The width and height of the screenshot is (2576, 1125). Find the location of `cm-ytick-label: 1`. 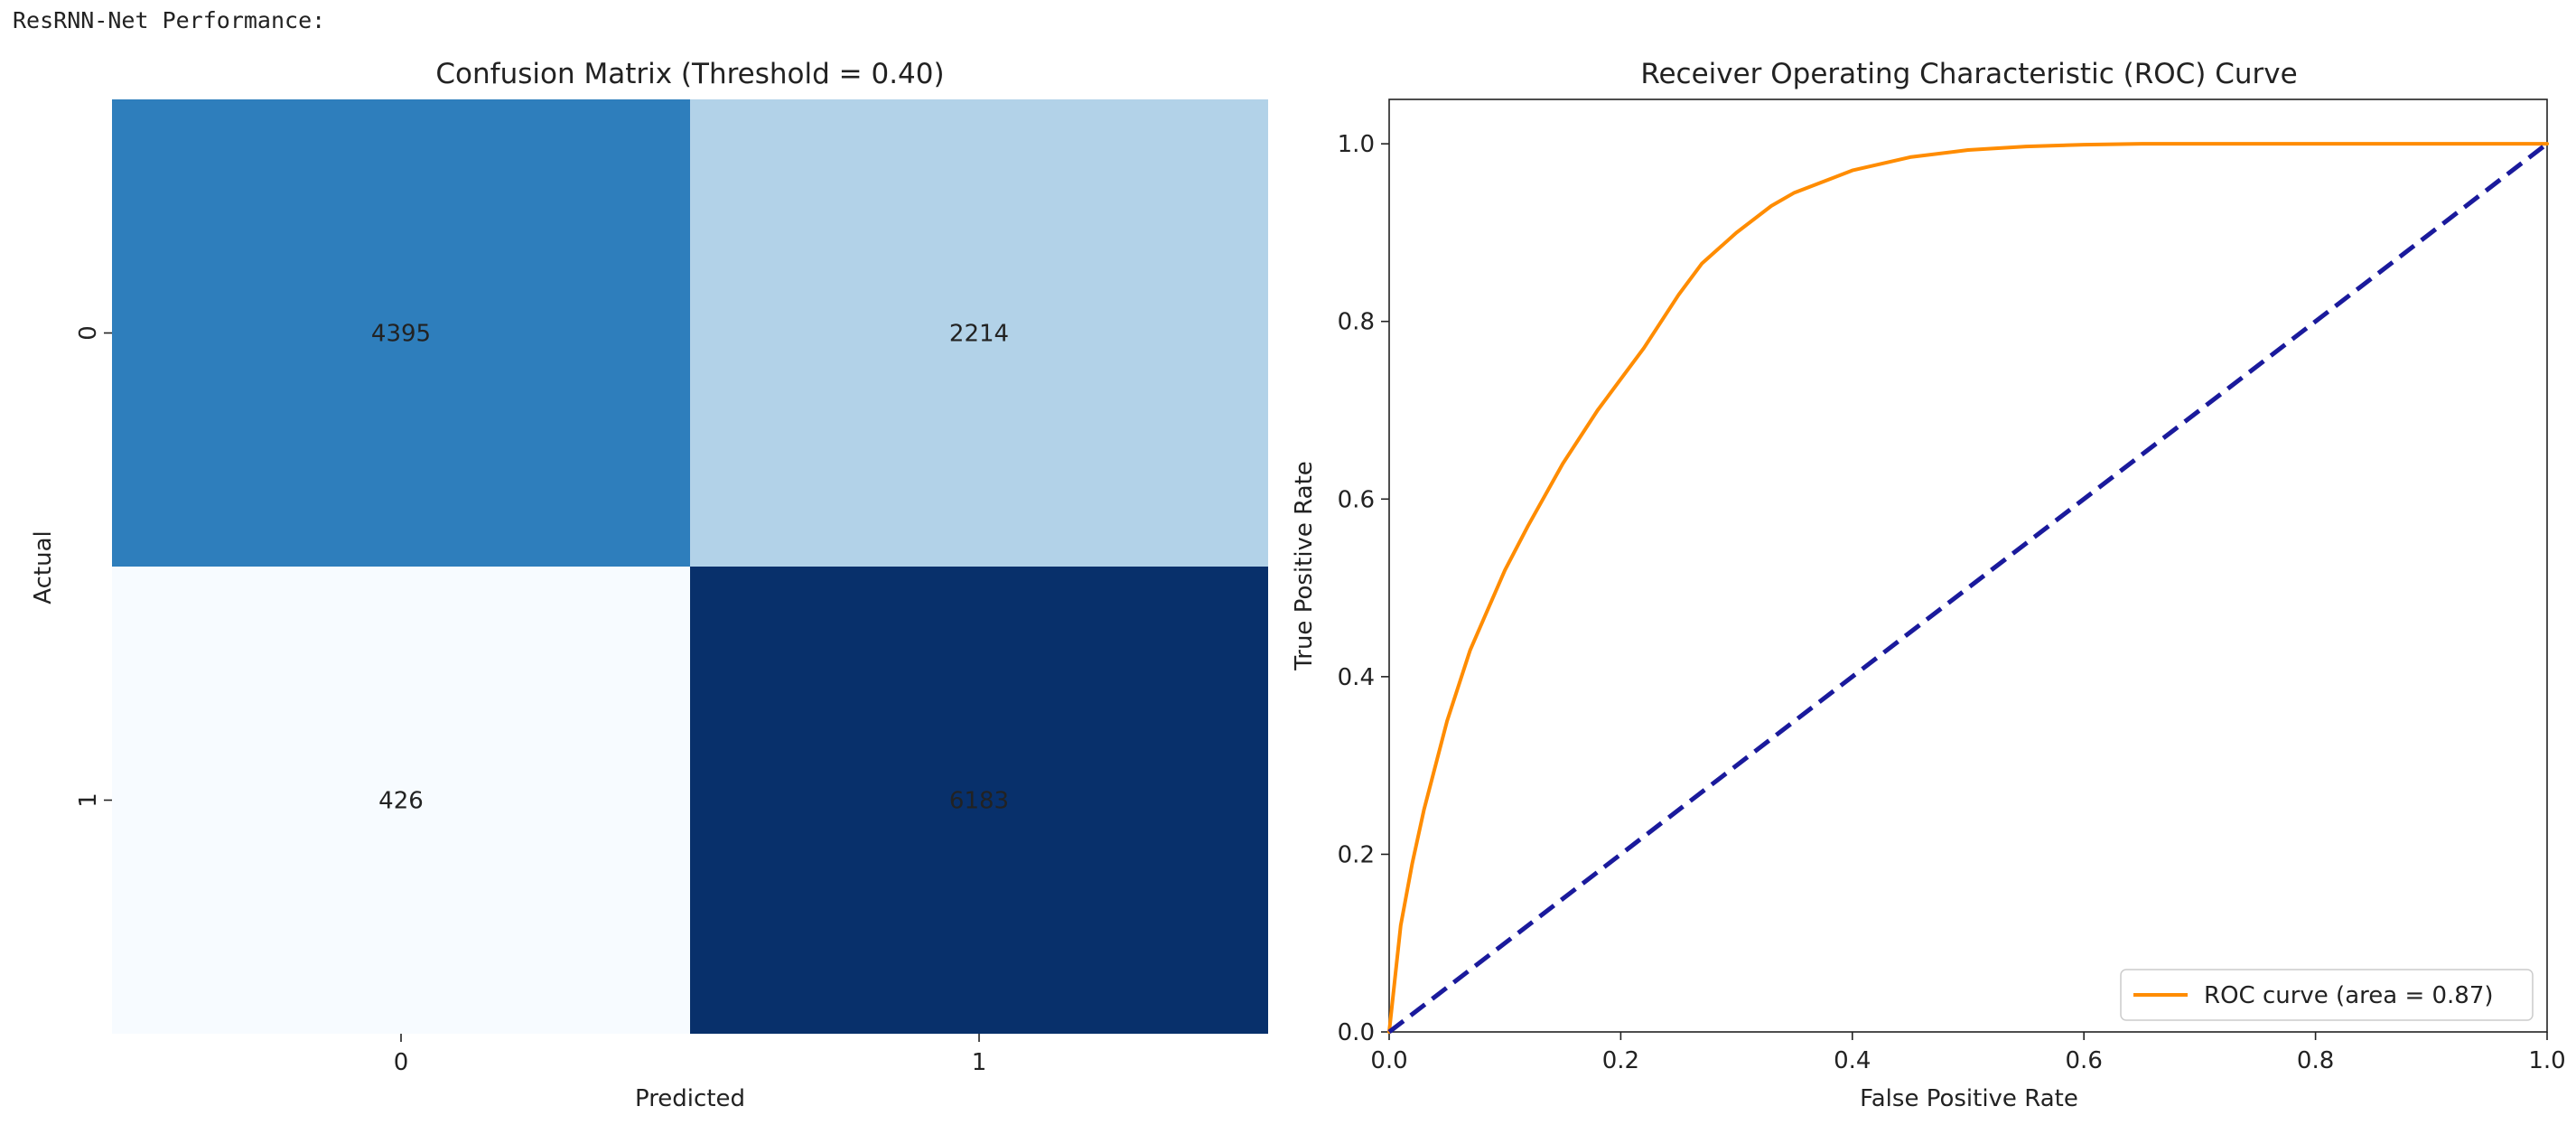

cm-ytick-label: 1 is located at coordinates (88, 800).